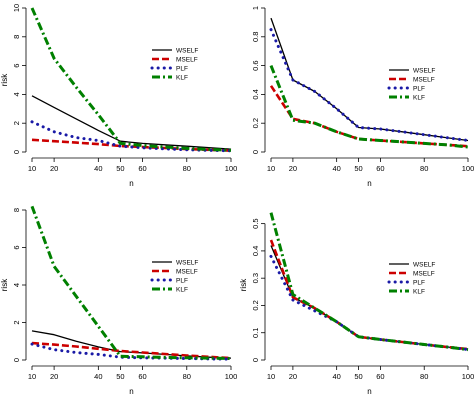 The width and height of the screenshot is (474, 413). Describe the element at coordinates (255, 278) in the screenshot. I see `y-tick-label: 0.3` at that location.